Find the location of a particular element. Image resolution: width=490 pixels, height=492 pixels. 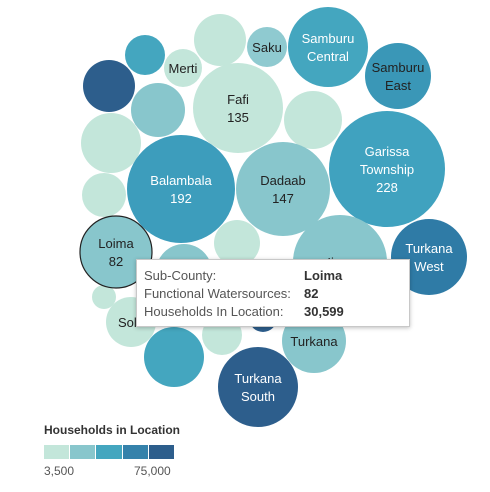

bubble-merti: Merti is located at coordinates (183, 68).